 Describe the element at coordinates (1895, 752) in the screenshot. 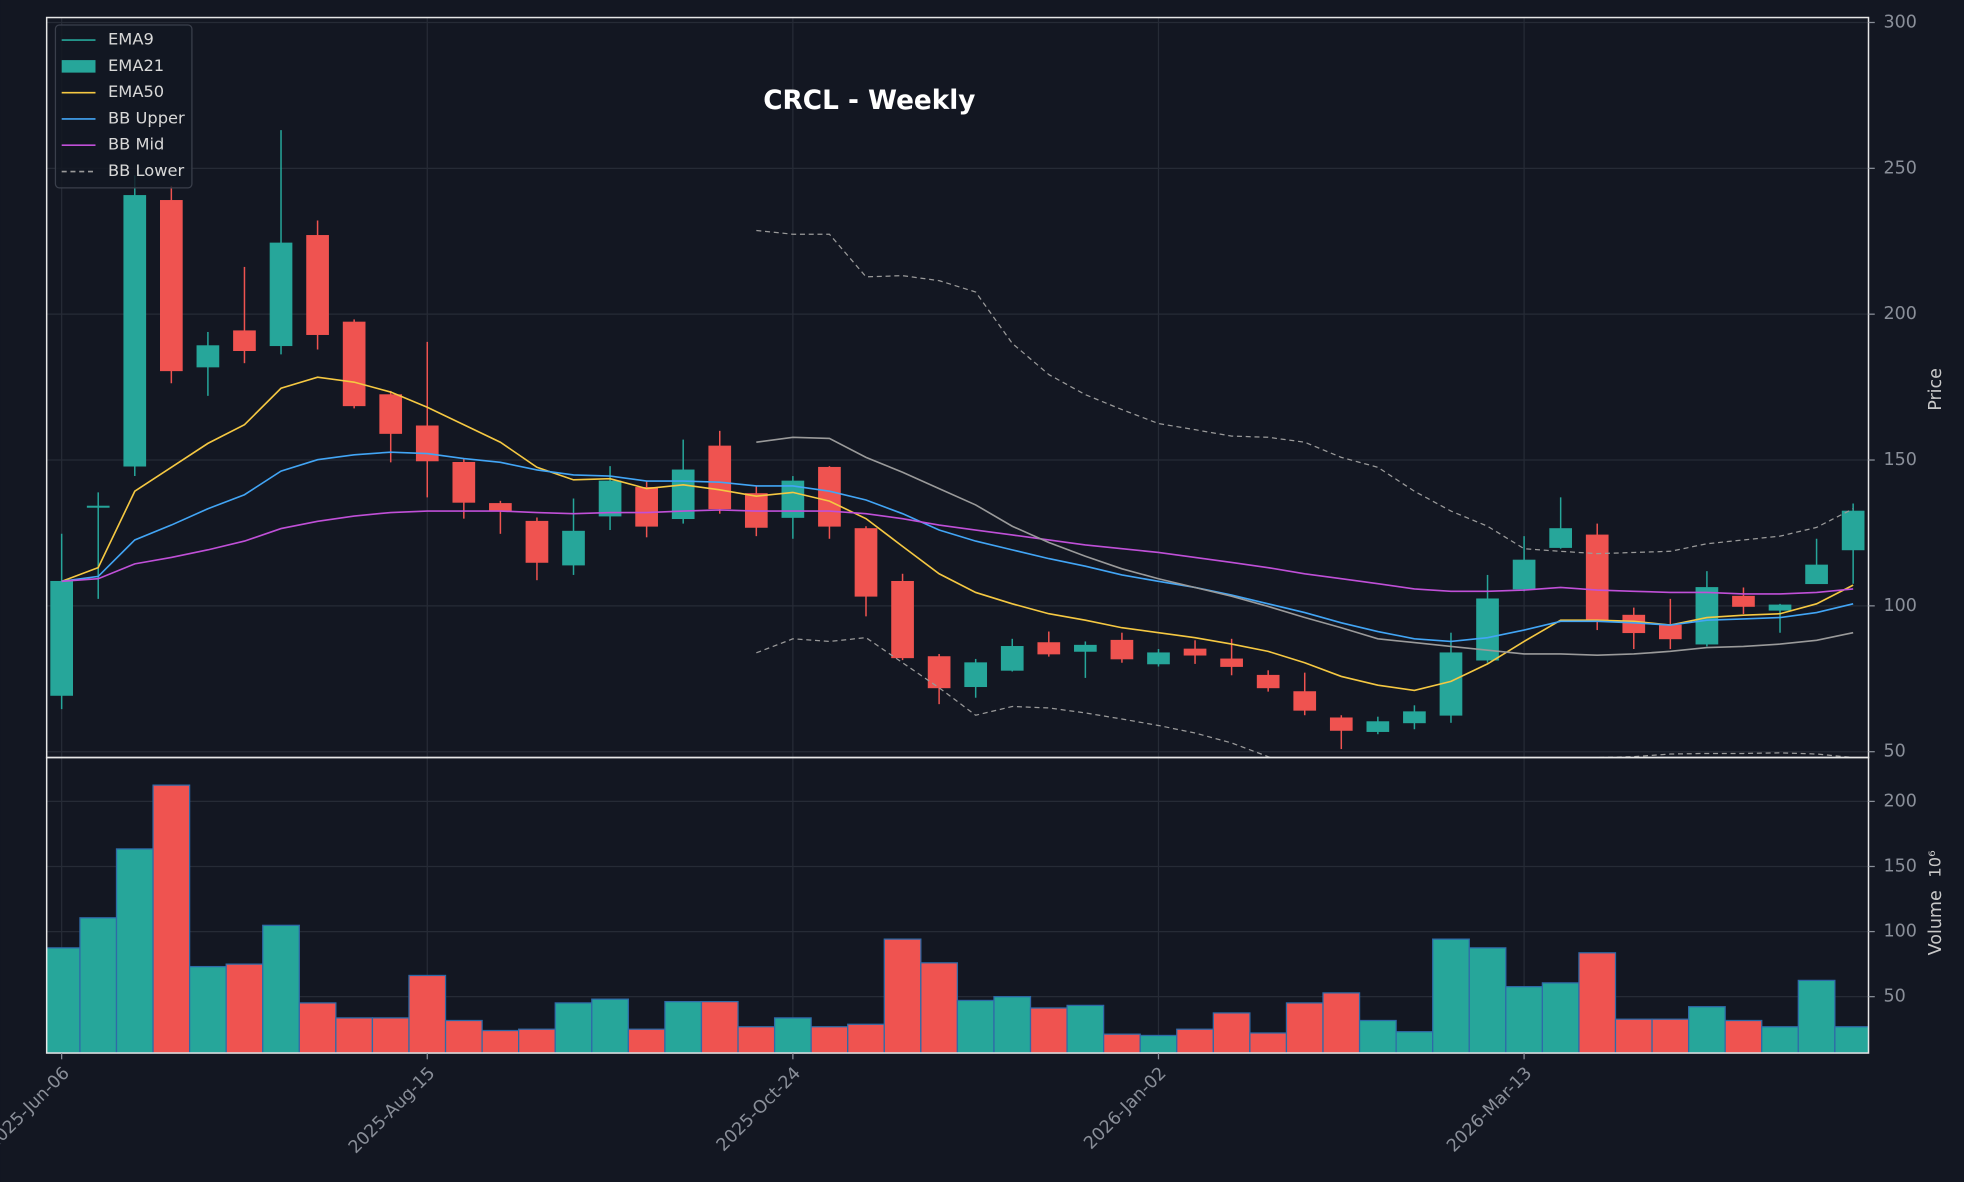

I see `y-tick-label: 50` at that location.